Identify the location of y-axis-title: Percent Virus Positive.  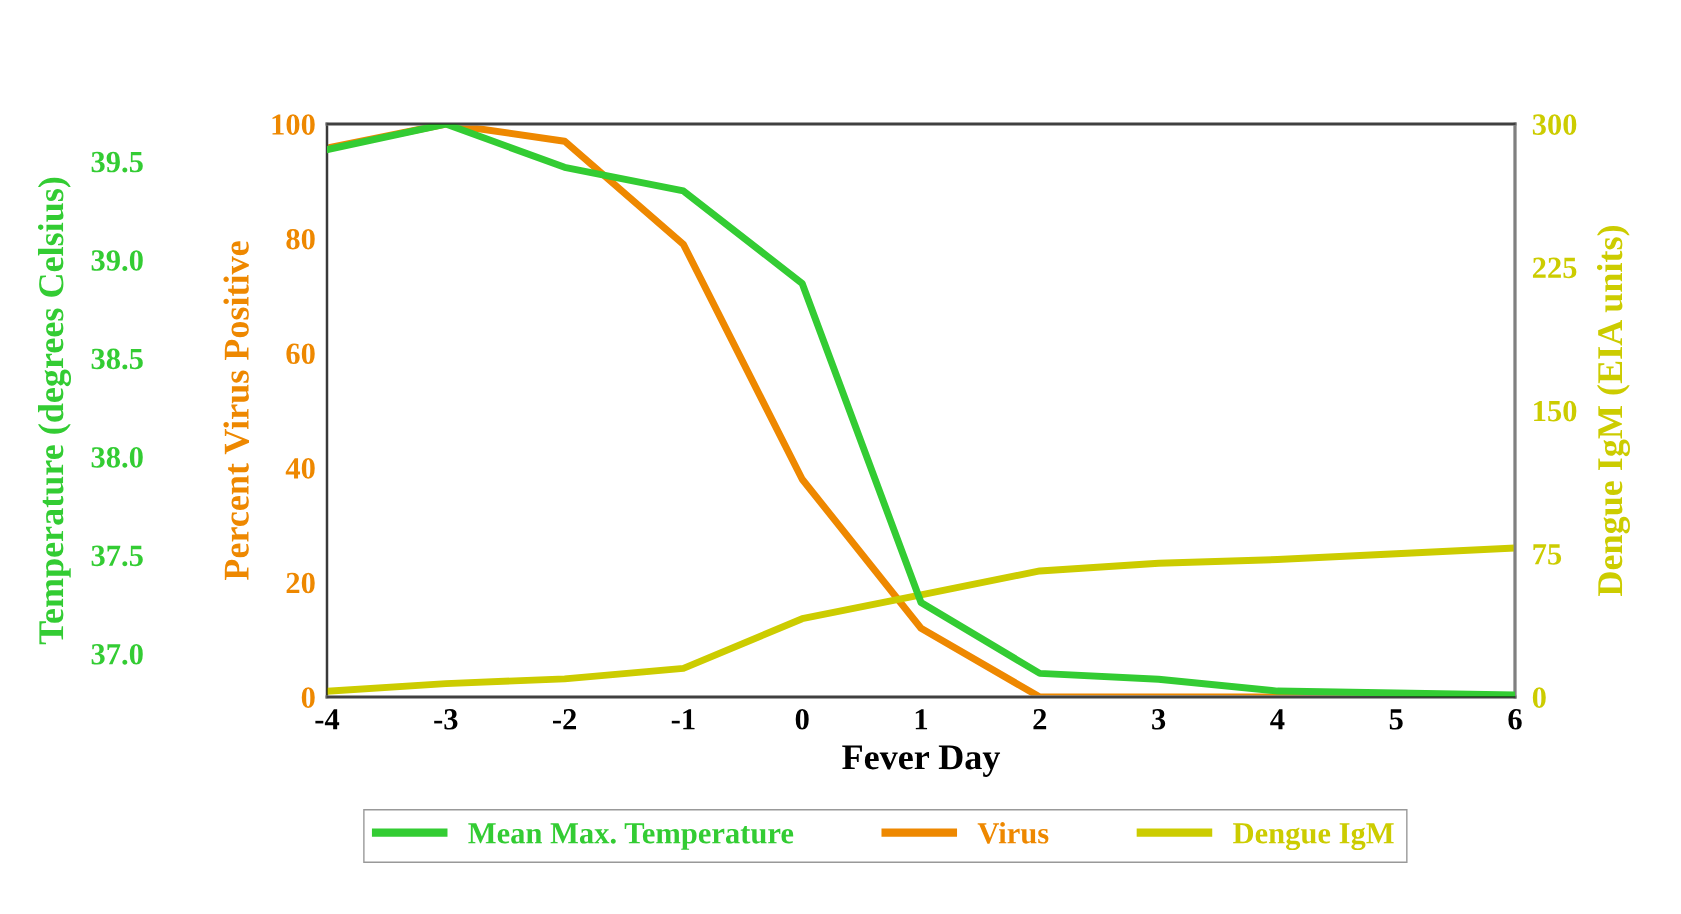
(236, 411).